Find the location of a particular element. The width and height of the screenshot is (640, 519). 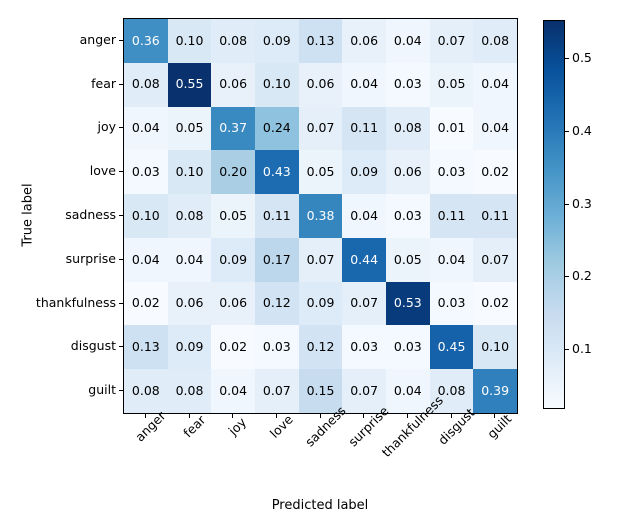

x-tick-label-fear: fear is located at coordinates (193, 426).